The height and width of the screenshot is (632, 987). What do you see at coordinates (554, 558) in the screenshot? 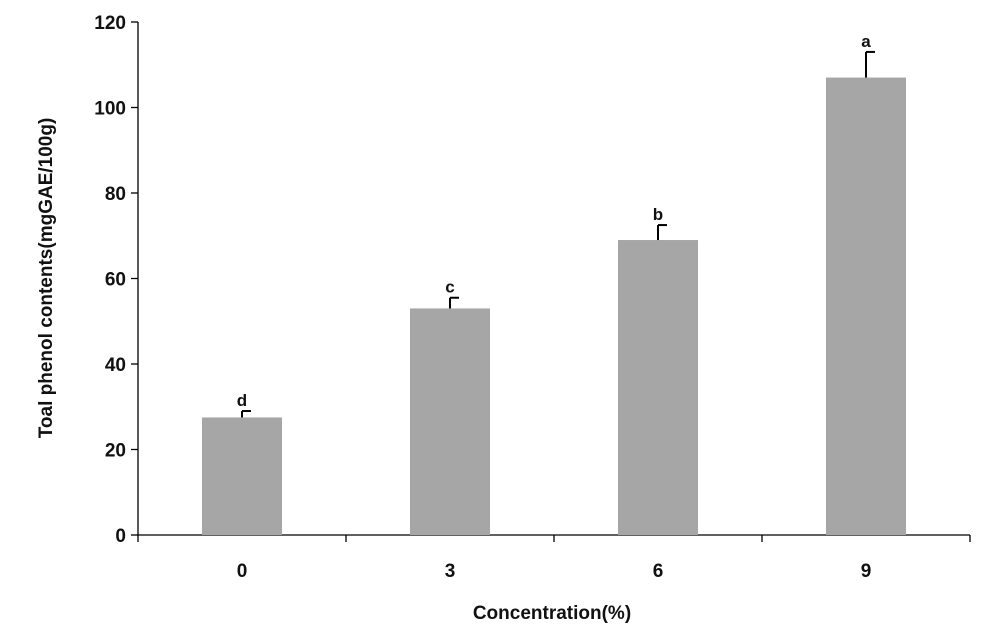
I see `x-axis: 0 3 6 9` at bounding box center [554, 558].